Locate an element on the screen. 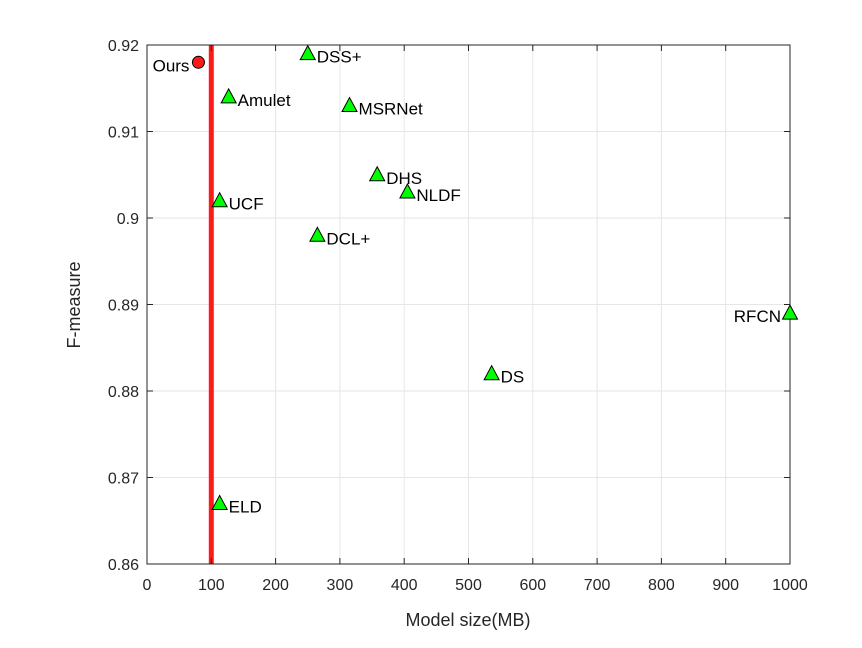 The image size is (862, 648). y-axis-title: F-measure is located at coordinates (74, 304).